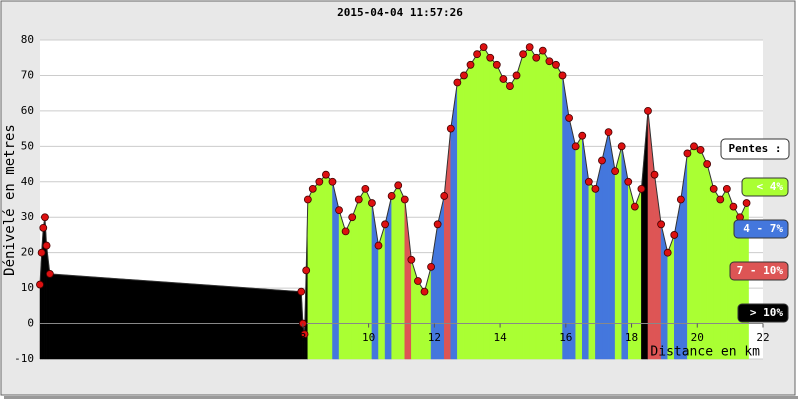 Image resolution: width=800 pixels, height=404 pixels. I want to click on x-tick-label: 8, so click(303, 337).